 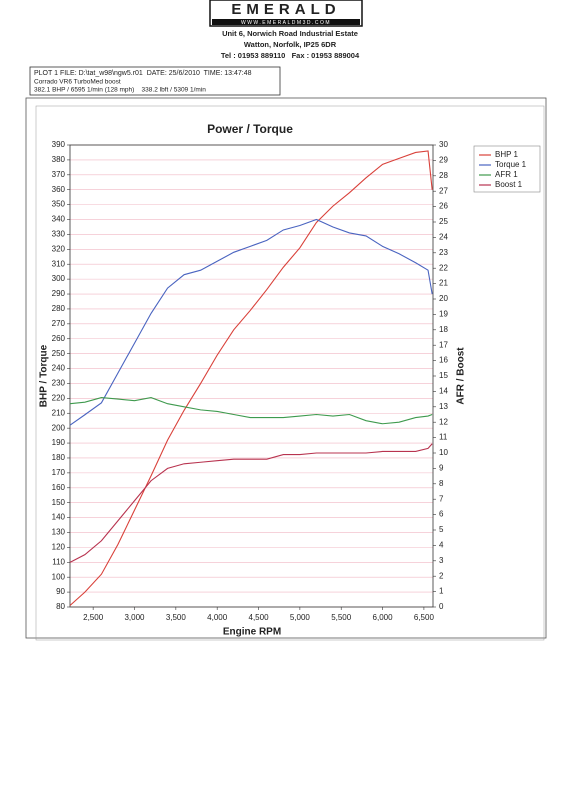 I want to click on y2-tick-label: 19, so click(x=443, y=314).